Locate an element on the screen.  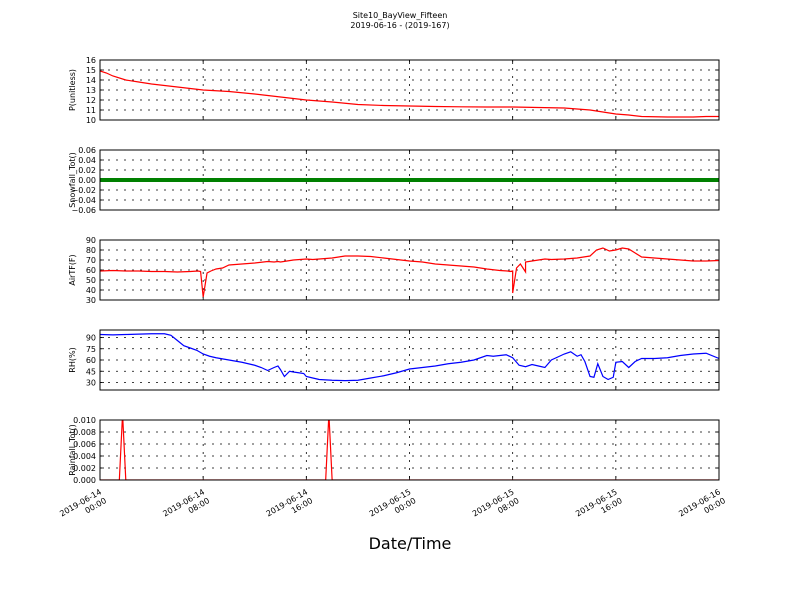
ytick-label: 10 is located at coordinates (91, 120).